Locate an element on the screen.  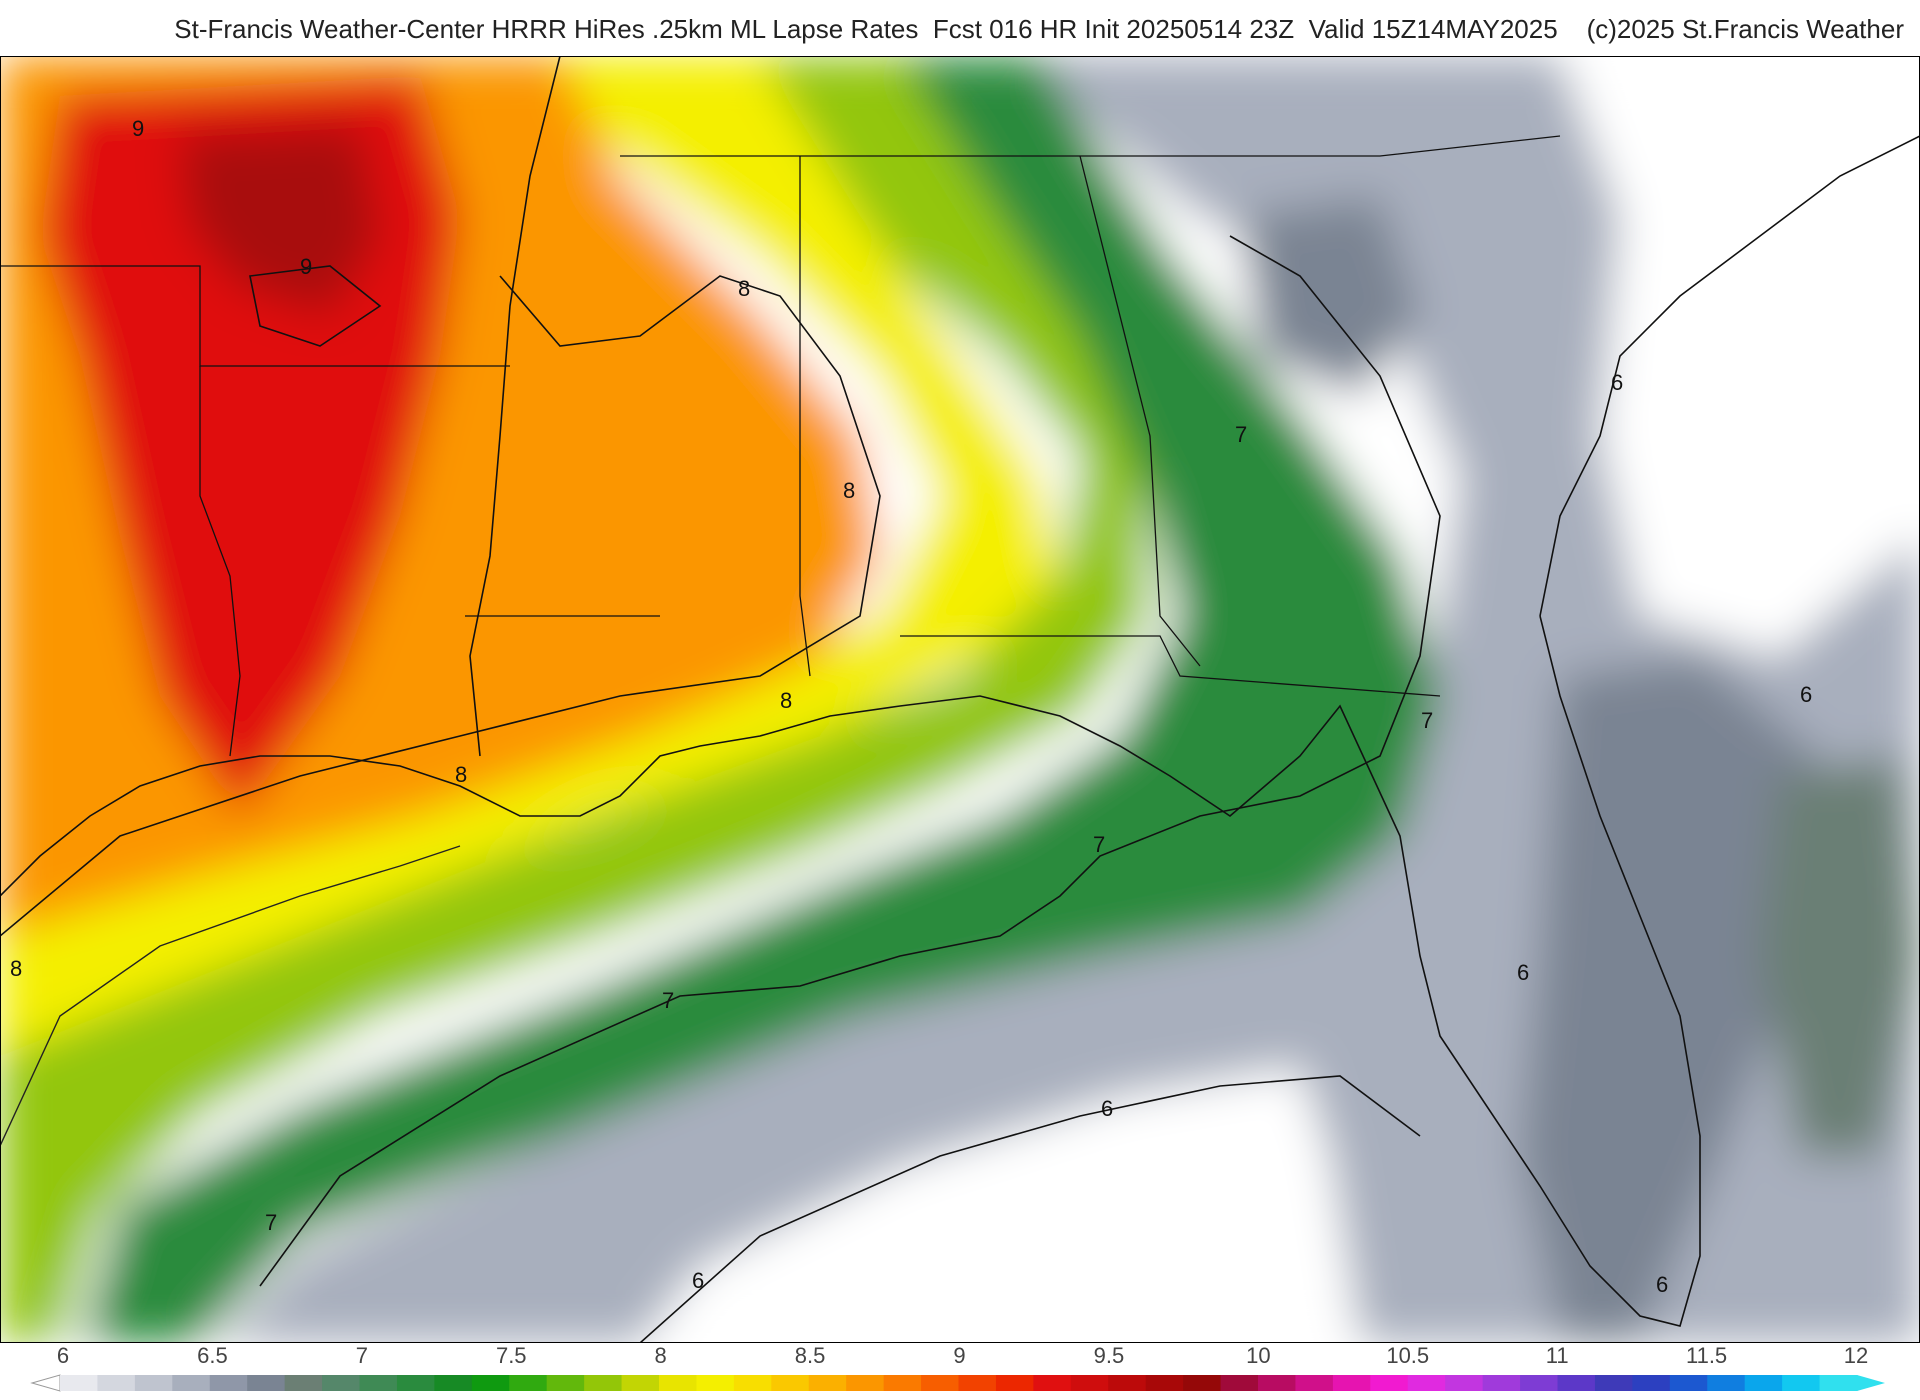
colorbar: 6 6.5 7 7.5 8 8.5 9 9.5 10 10.5 11 11.5 12 is located at coordinates (960, 1371).